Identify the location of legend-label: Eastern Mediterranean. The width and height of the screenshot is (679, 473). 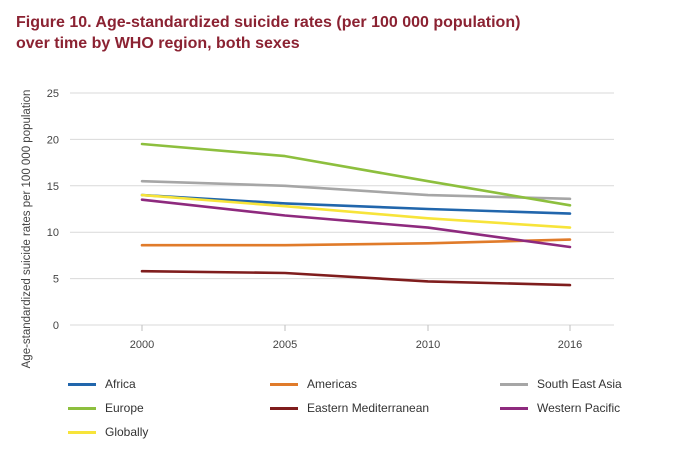
(368, 408).